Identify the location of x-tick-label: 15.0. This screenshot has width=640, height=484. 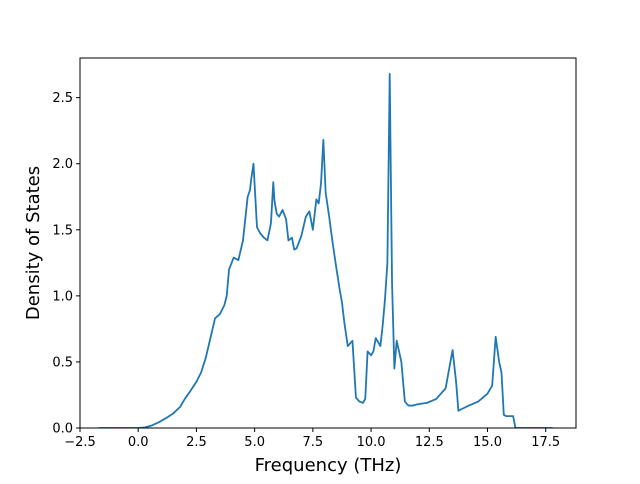
(487, 442).